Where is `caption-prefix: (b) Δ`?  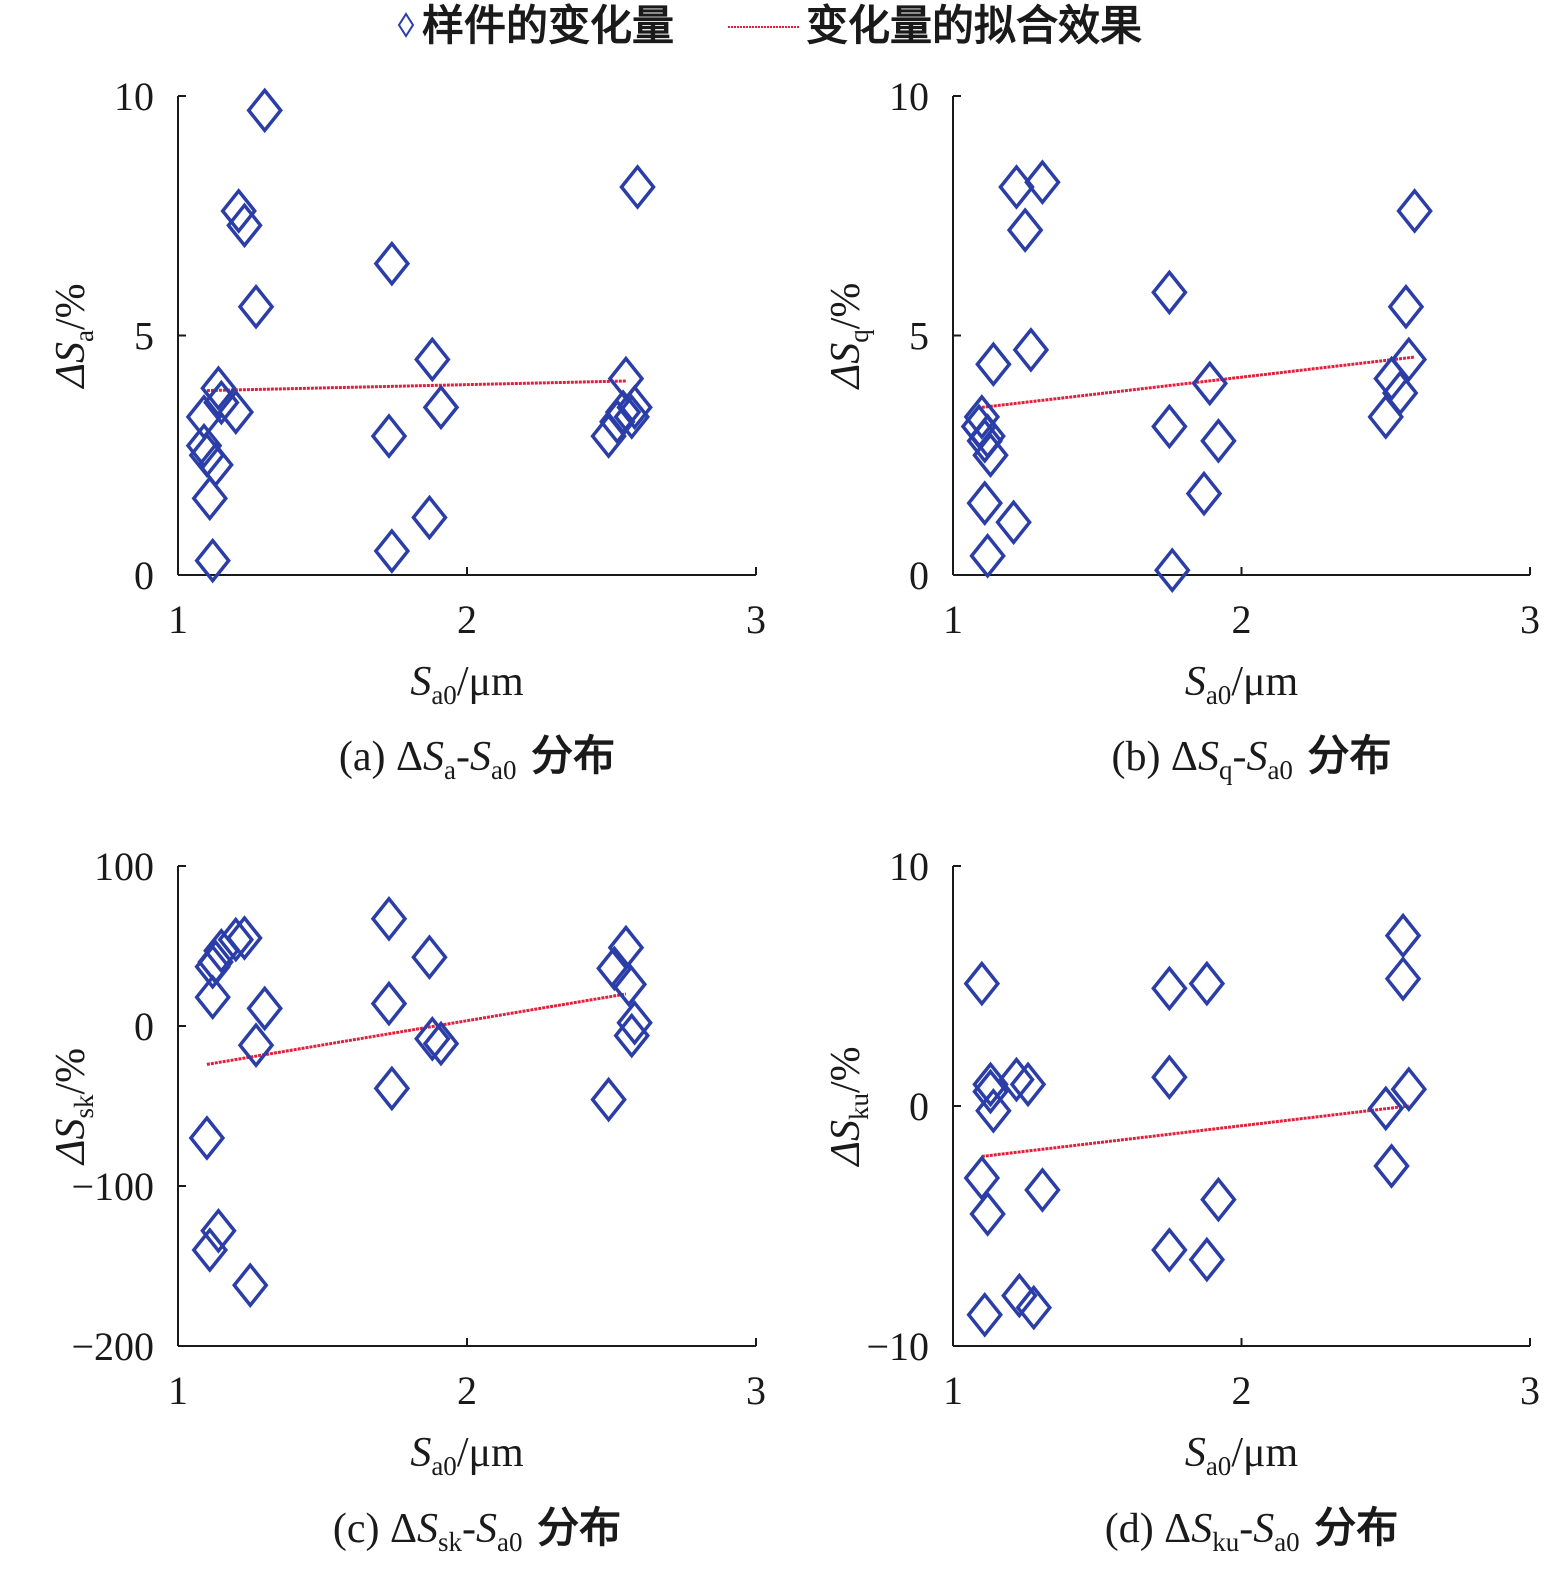
caption-prefix: (b) Δ is located at coordinates (1154, 757).